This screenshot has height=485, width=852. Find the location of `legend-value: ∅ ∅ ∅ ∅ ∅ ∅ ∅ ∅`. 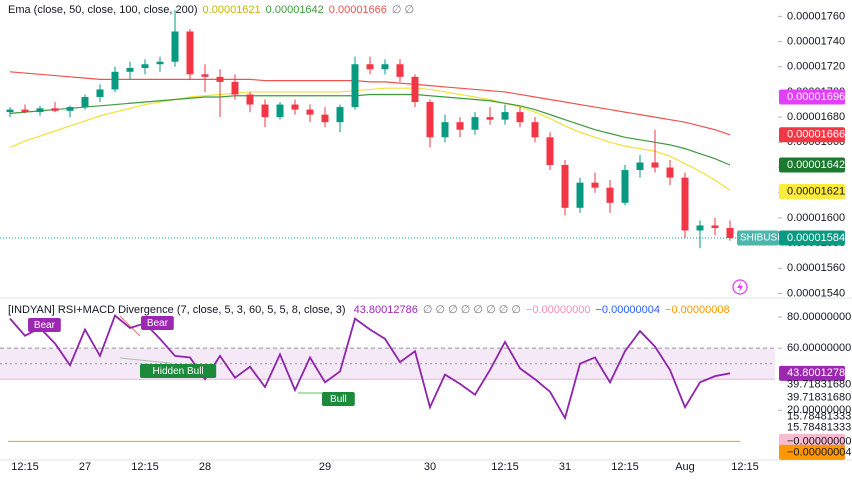

legend-value: ∅ ∅ ∅ ∅ ∅ ∅ ∅ ∅ is located at coordinates (471, 310).